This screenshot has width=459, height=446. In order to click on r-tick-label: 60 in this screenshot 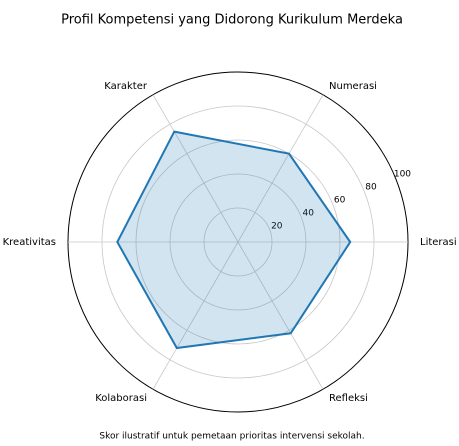, I will do `click(340, 200)`.